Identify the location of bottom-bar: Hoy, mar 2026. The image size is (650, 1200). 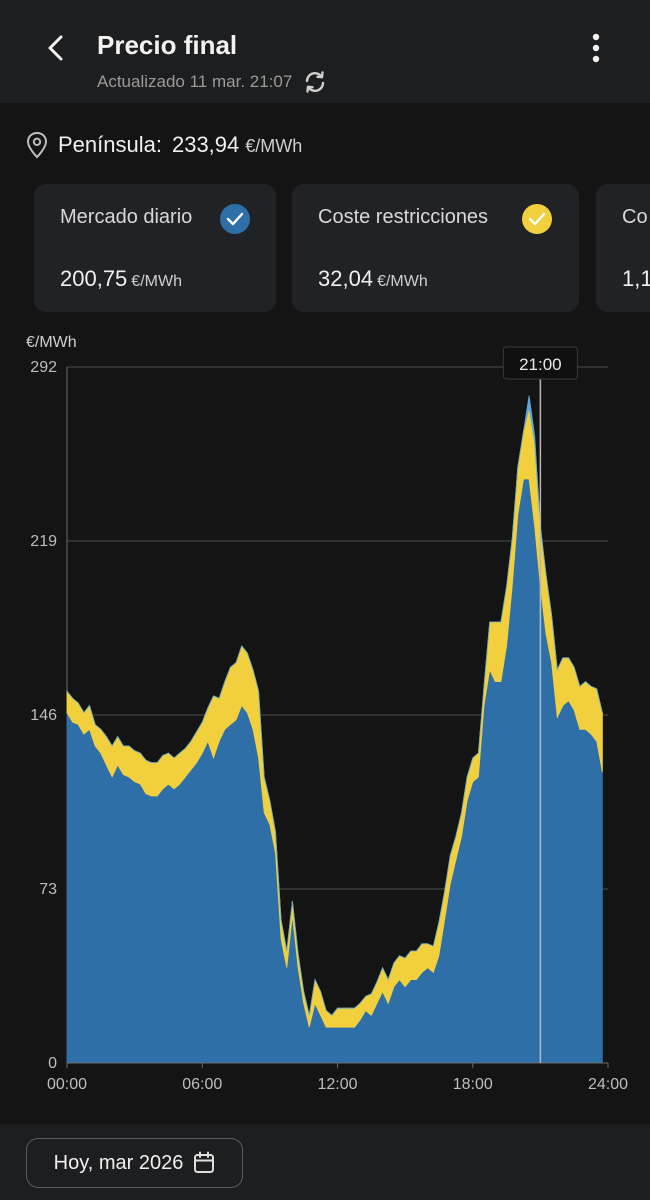
(325, 1162).